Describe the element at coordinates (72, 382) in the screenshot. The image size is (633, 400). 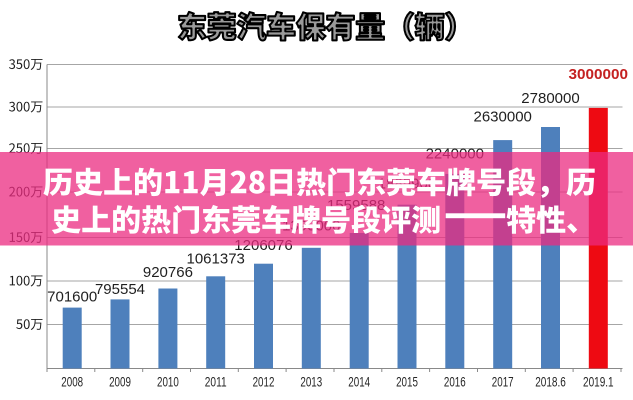
I see `svg-text: 2008` at that location.